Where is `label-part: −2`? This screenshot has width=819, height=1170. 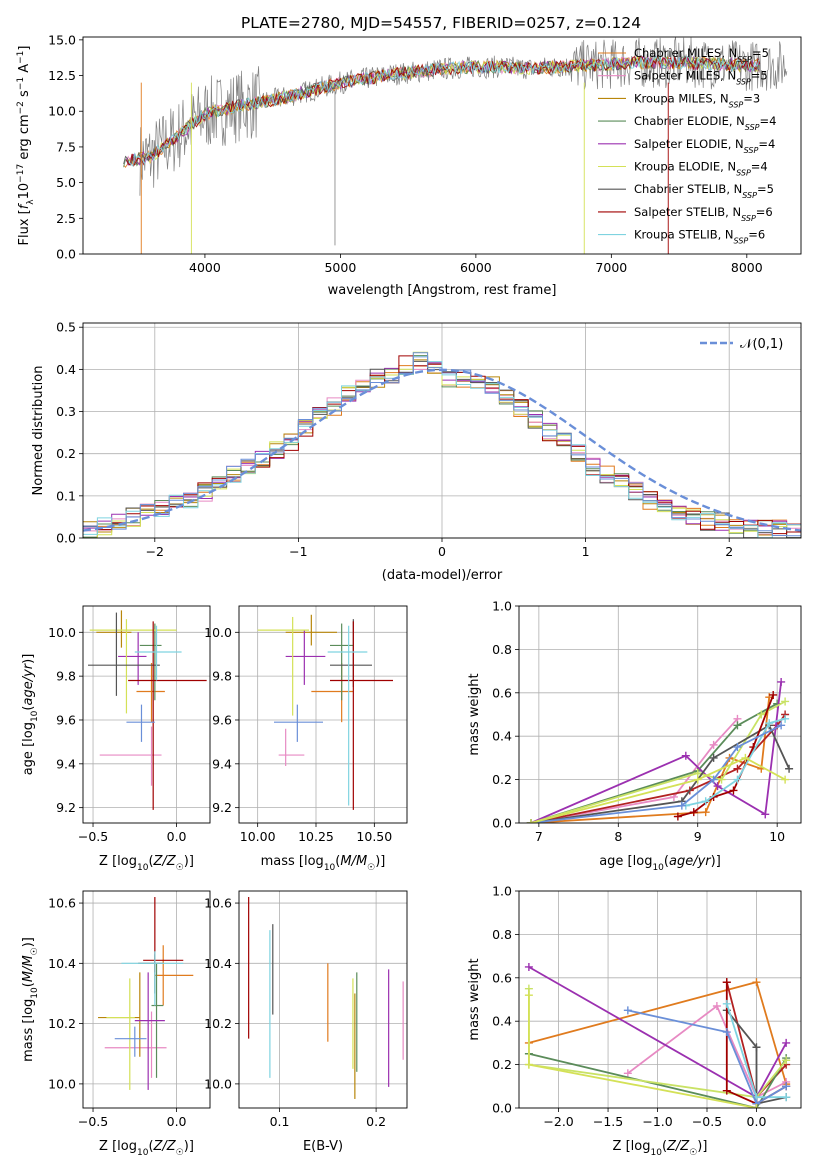
label-part: −2 is located at coordinates (21, 107).